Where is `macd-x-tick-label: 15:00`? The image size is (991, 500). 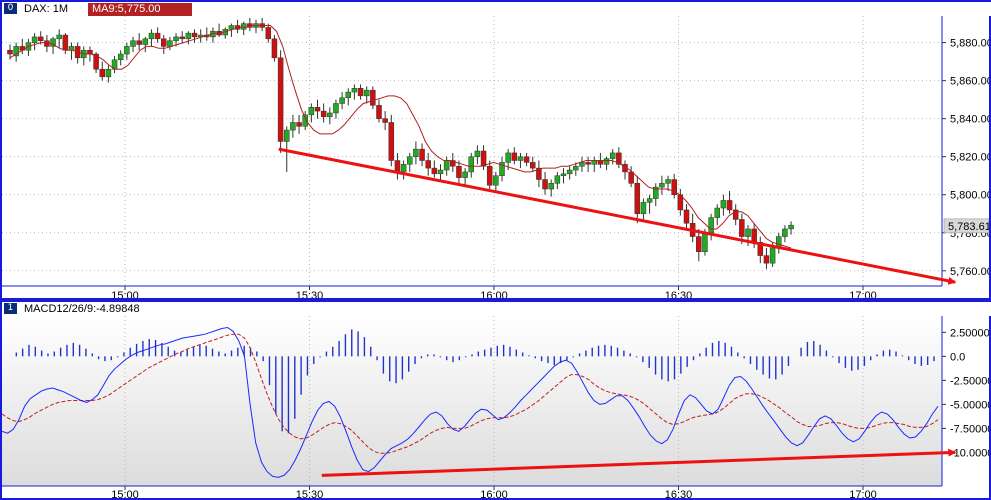 macd-x-tick-label: 15:00 is located at coordinates (125, 493).